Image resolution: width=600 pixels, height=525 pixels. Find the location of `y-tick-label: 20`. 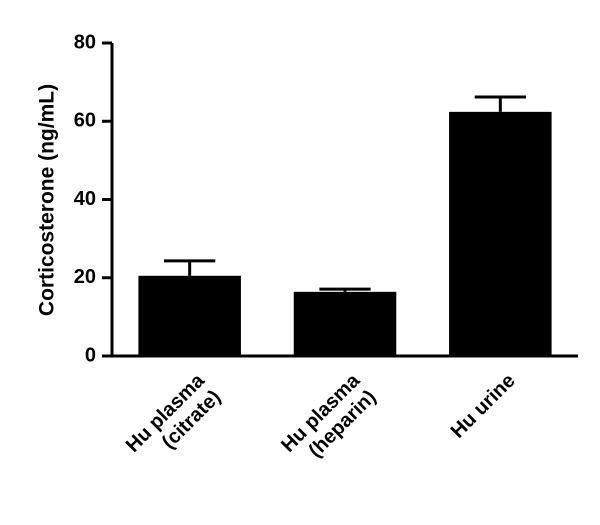

y-tick-label: 20 is located at coordinates (85, 277).